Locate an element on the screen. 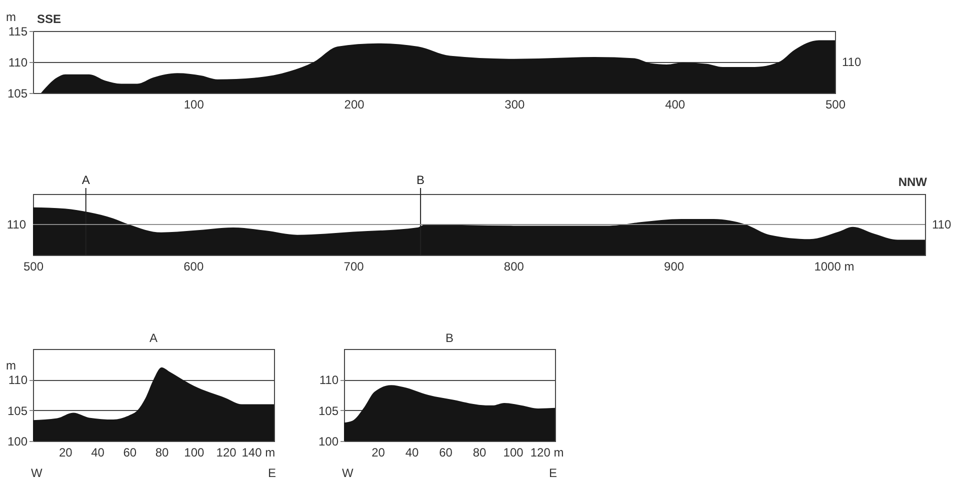 The height and width of the screenshot is (497, 958). ref-line-label: A is located at coordinates (86, 180).